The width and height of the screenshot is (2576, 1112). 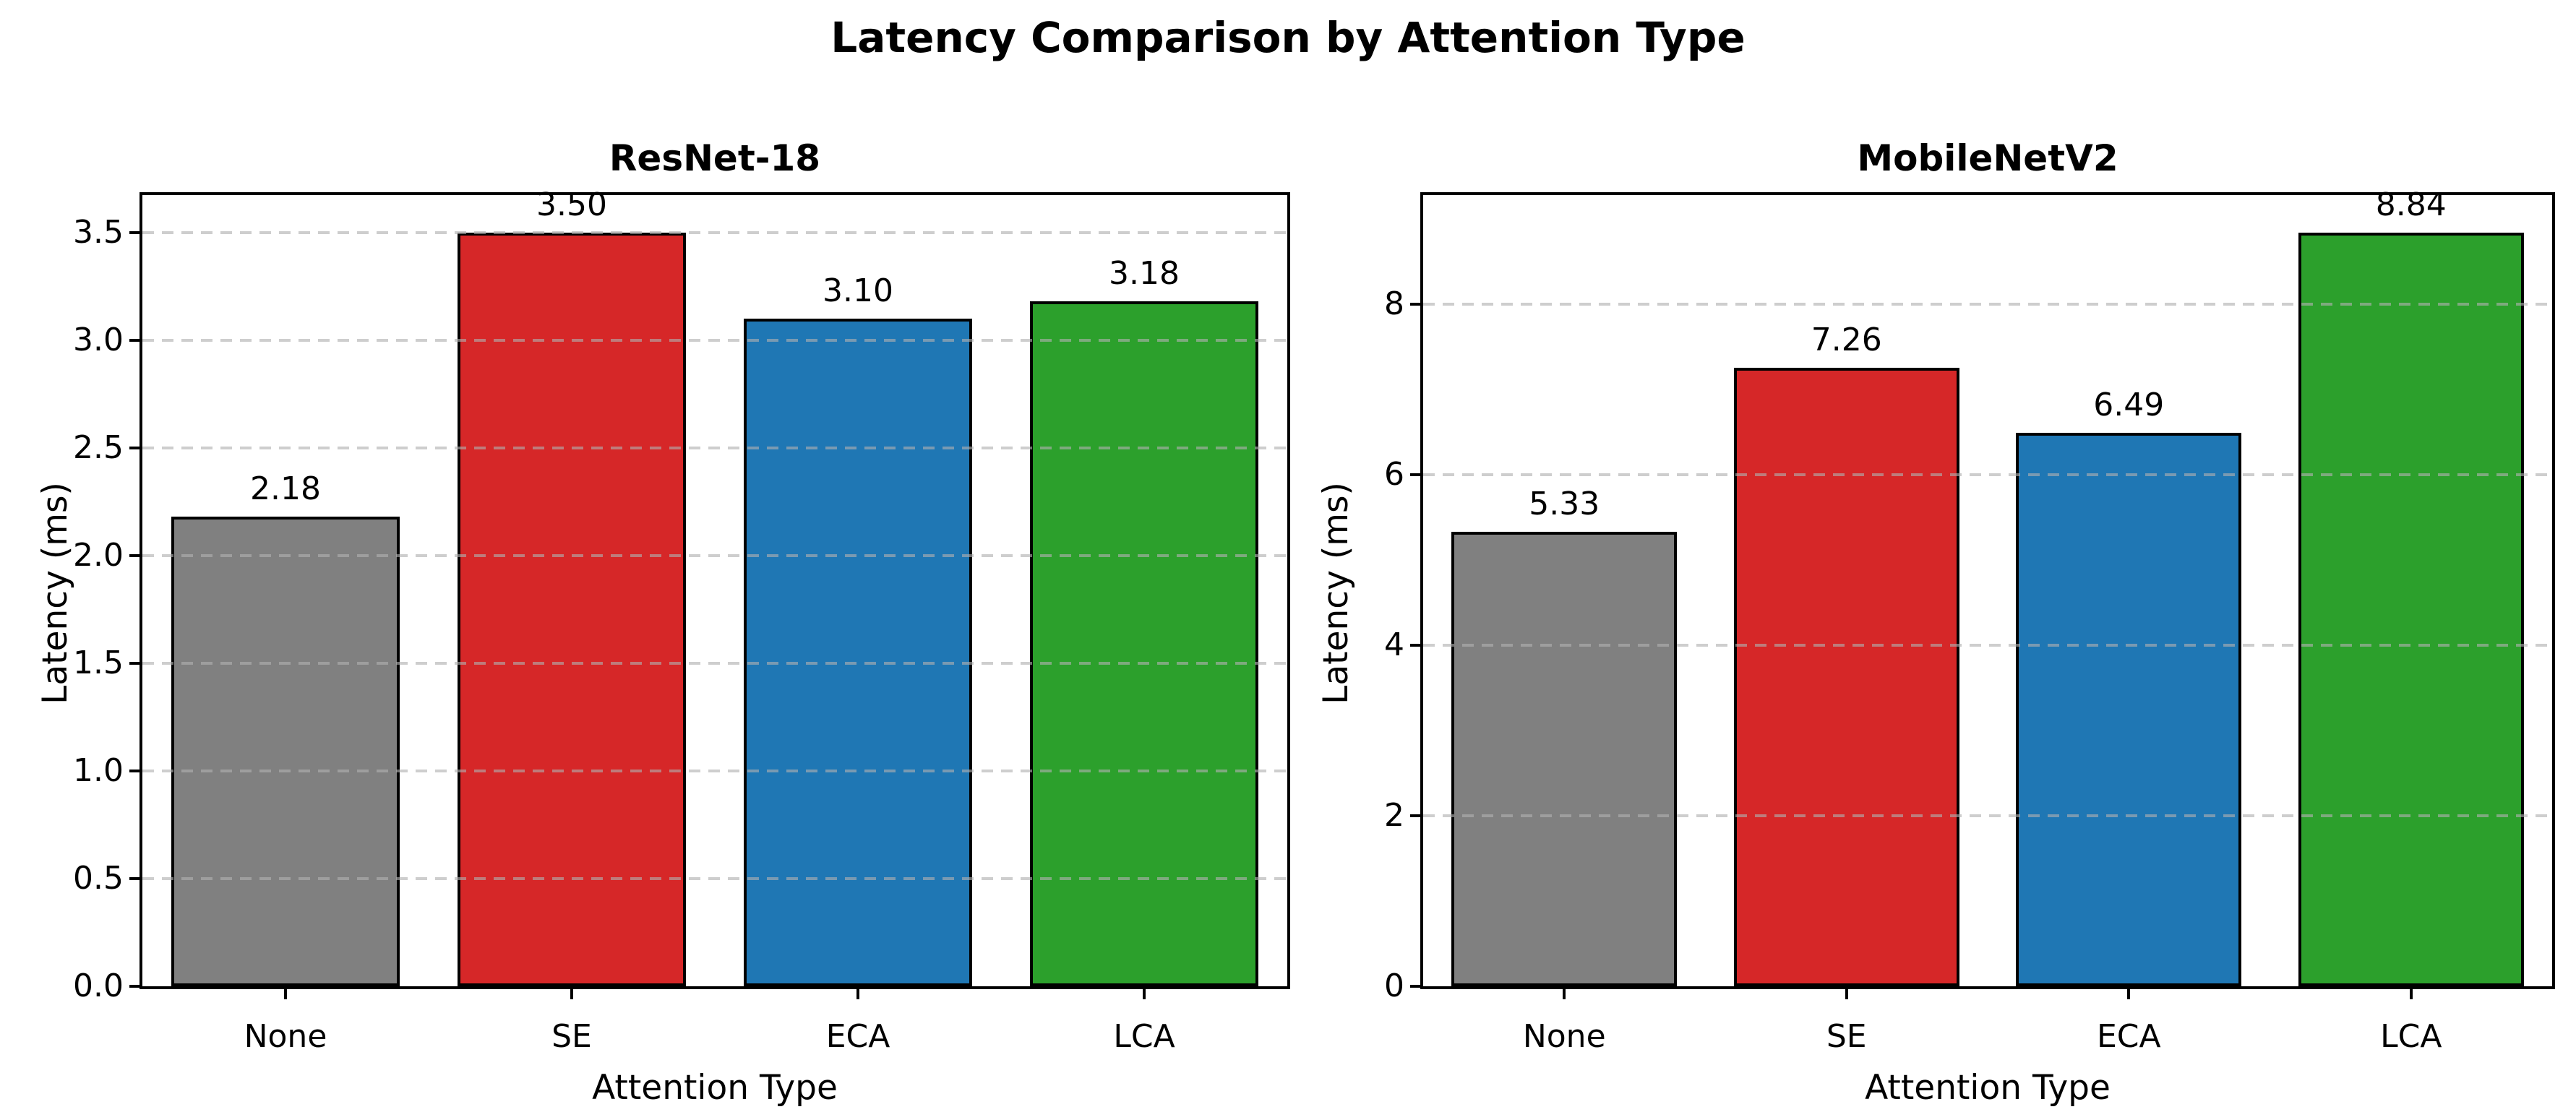 I want to click on plot-title: ResNet-18, so click(x=715, y=158).